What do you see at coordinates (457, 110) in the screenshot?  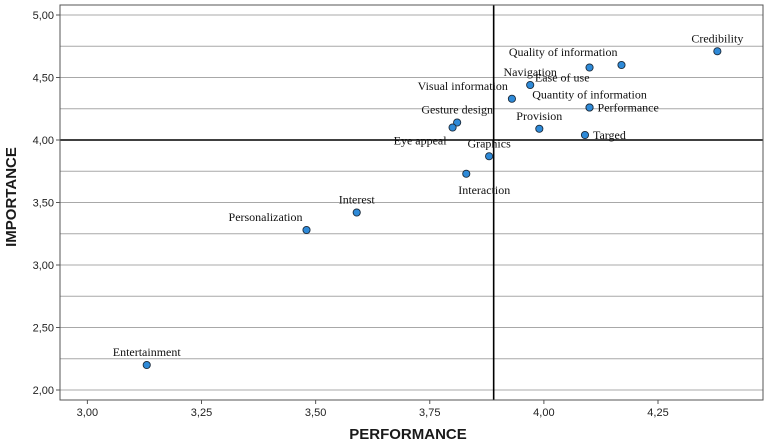 I see `point-label: Gesture design` at bounding box center [457, 110].